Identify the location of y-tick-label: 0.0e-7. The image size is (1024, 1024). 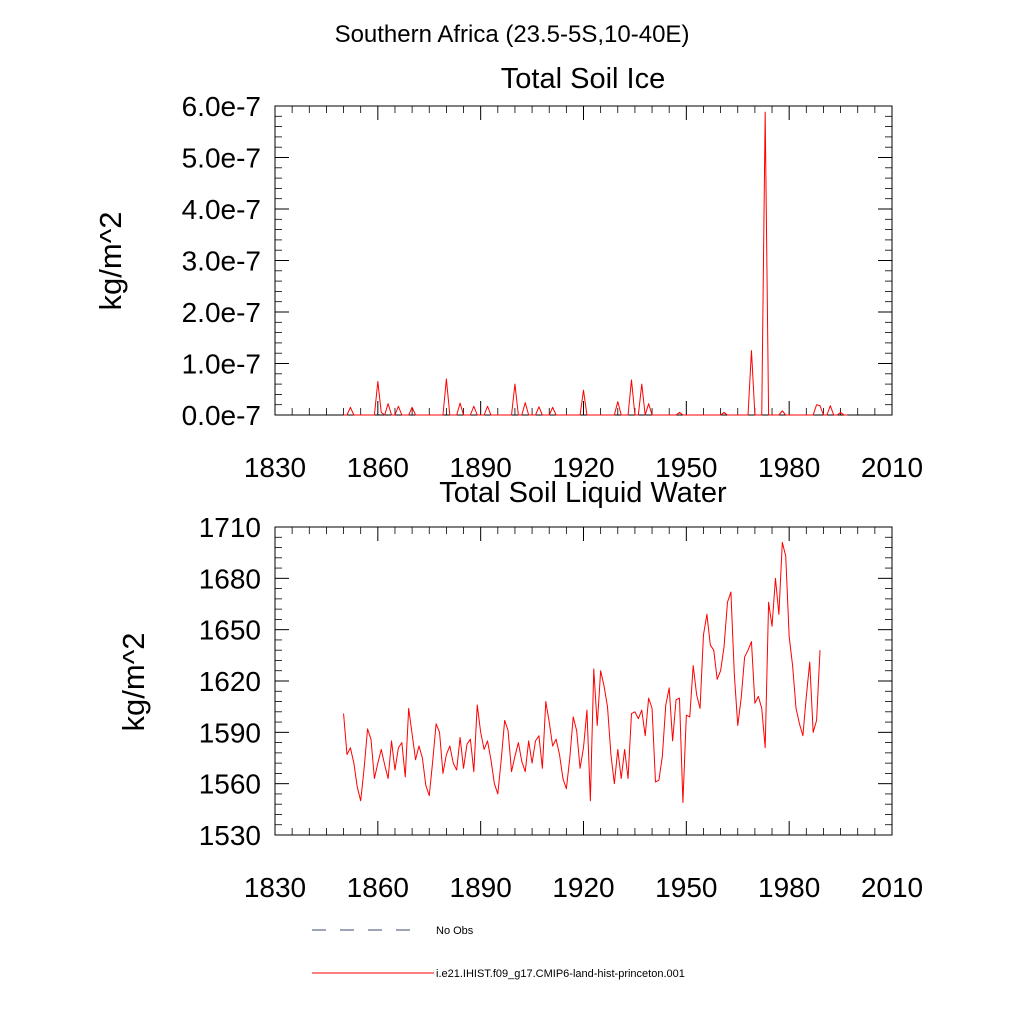
(221, 415).